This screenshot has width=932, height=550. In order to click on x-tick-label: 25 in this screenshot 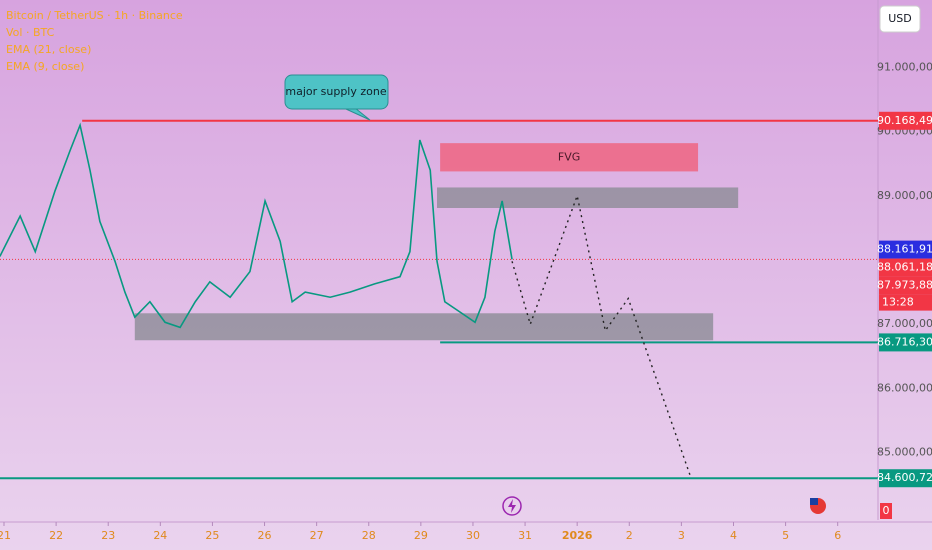, I will do `click(212, 535)`.